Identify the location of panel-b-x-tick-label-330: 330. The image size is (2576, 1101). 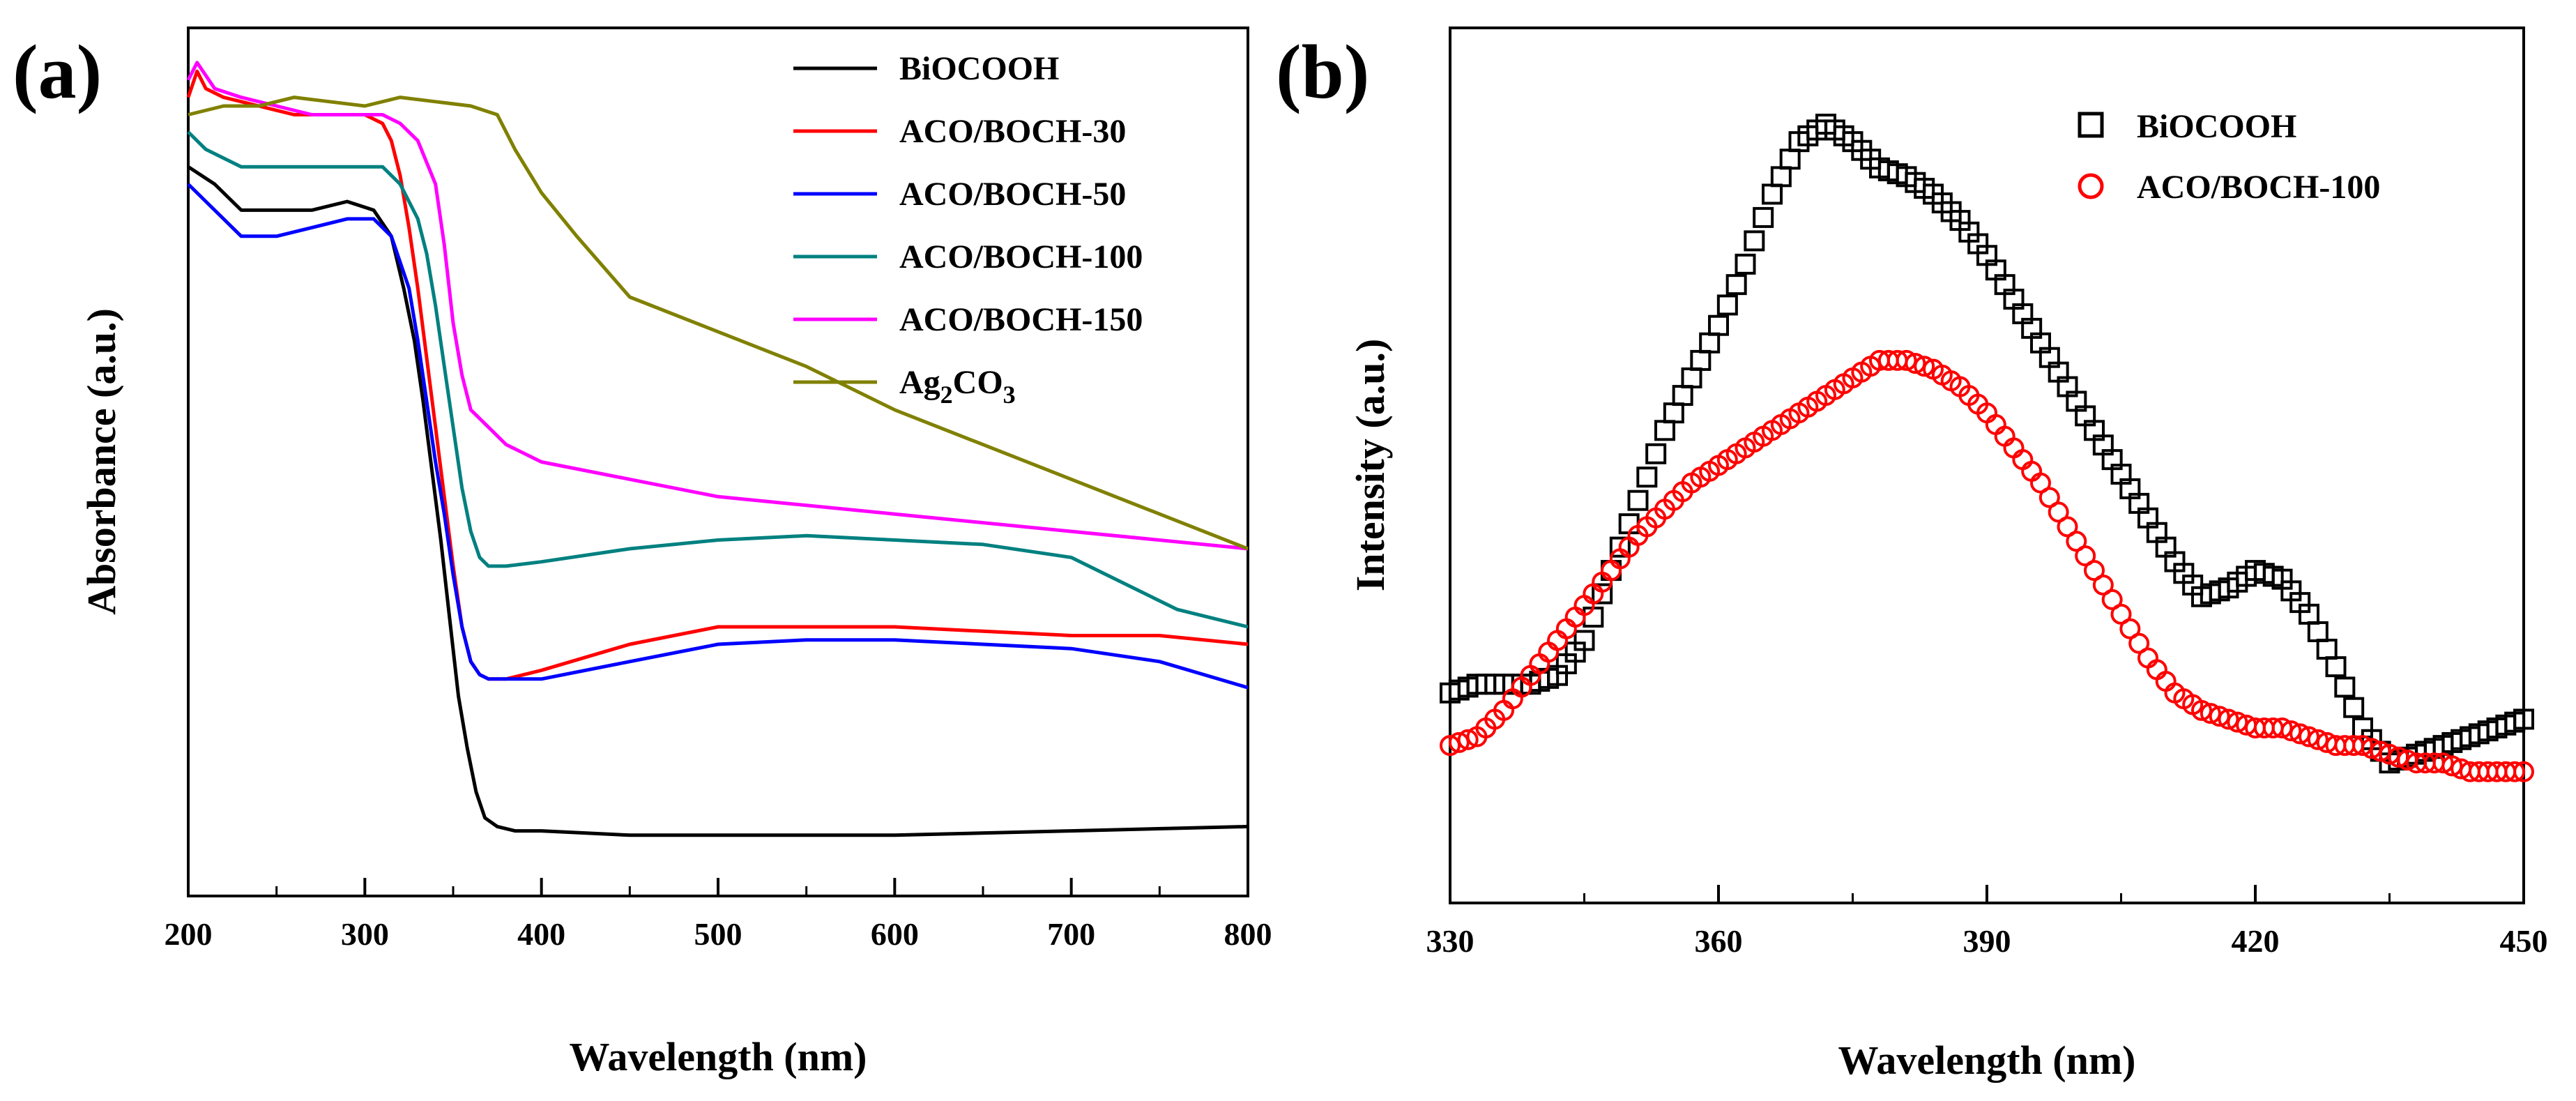
(1450, 941).